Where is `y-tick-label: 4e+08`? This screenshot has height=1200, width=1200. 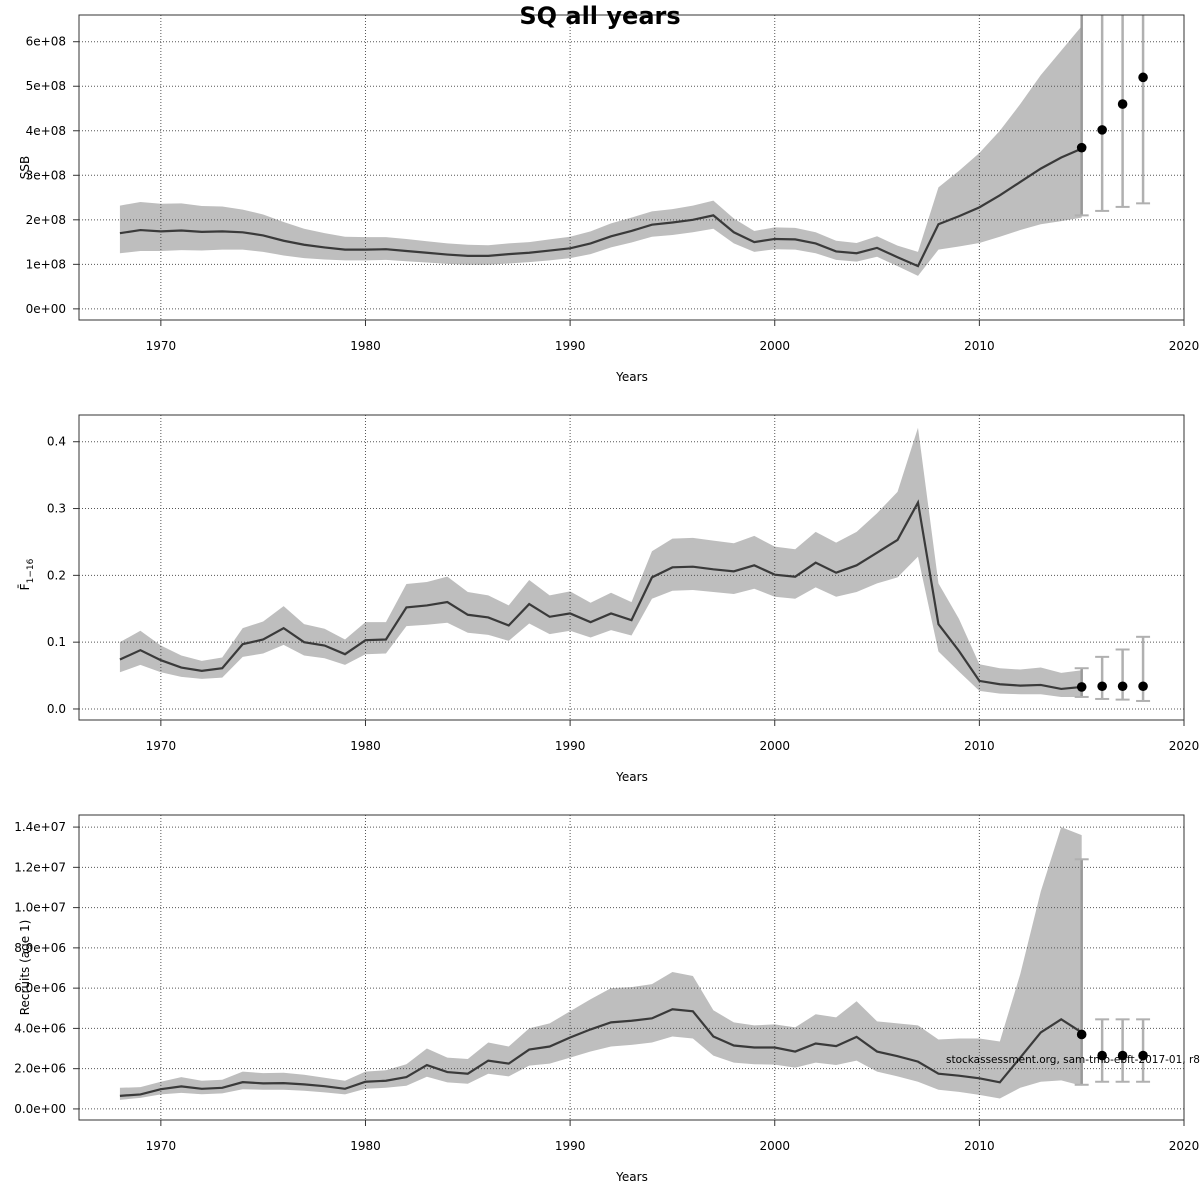 y-tick-label: 4e+08 is located at coordinates (46, 131).